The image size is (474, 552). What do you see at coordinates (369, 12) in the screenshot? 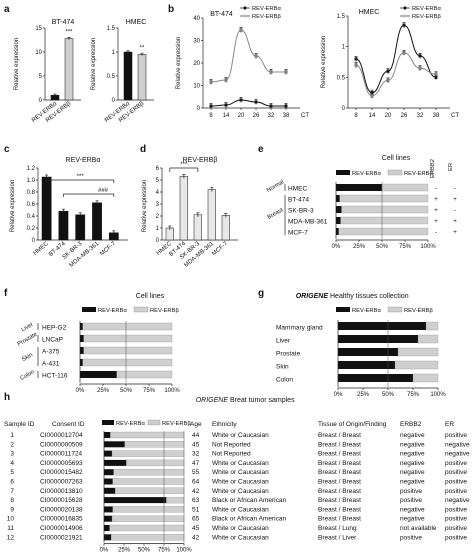
I see `b2-title: HMEC` at bounding box center [369, 12].